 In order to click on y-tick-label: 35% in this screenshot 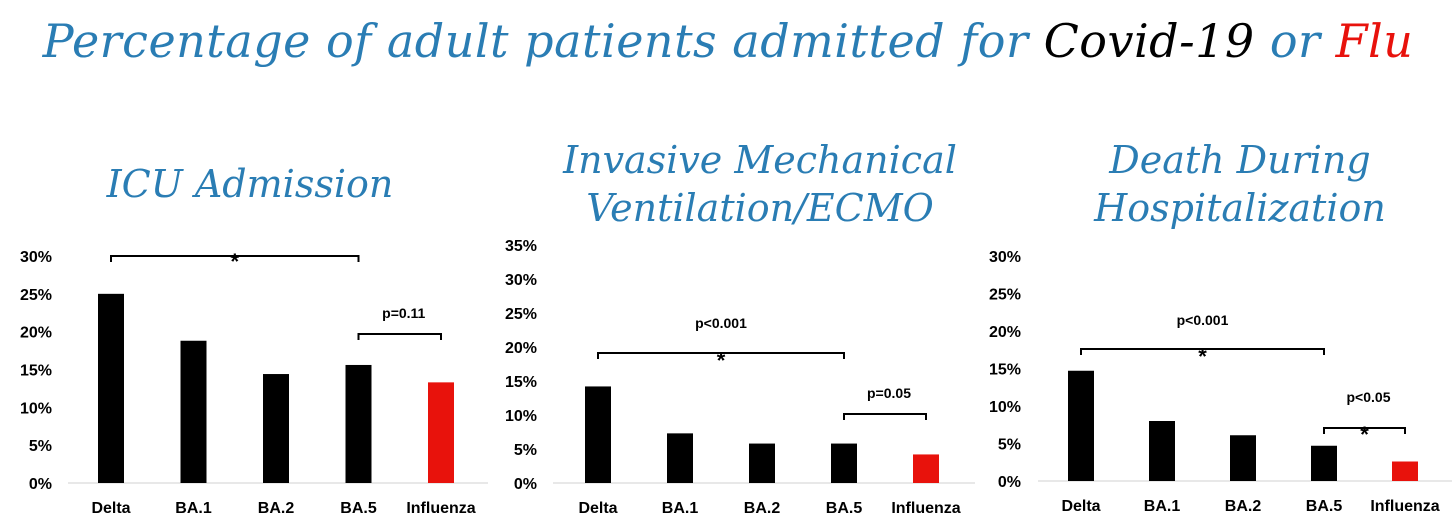, I will do `click(521, 246)`.